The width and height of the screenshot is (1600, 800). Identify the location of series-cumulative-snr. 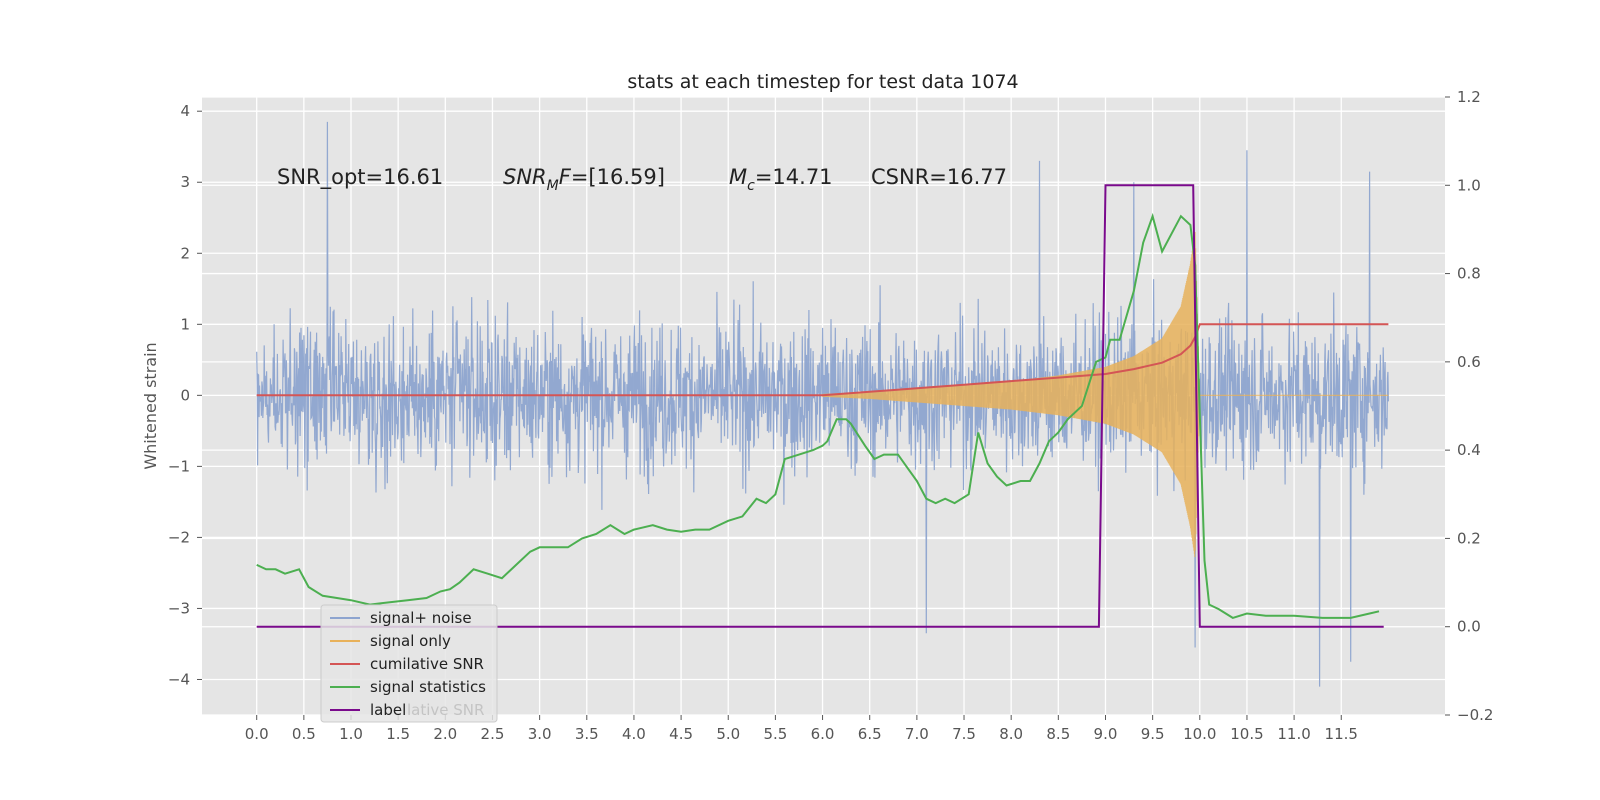
(822, 360).